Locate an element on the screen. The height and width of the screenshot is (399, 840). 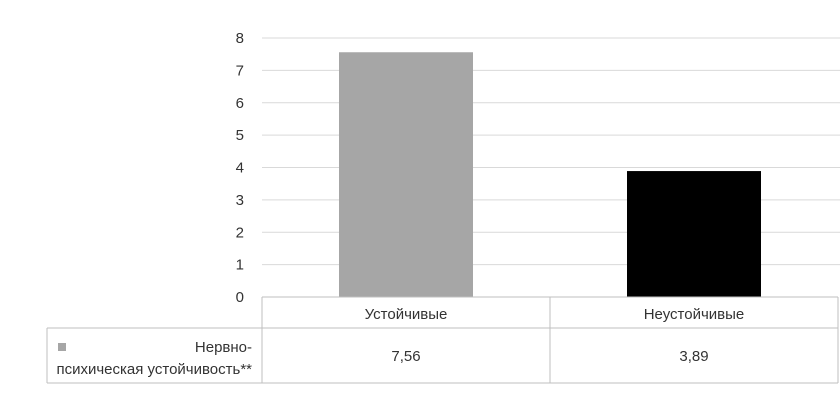
legend-key-swatch is located at coordinates (62, 347).